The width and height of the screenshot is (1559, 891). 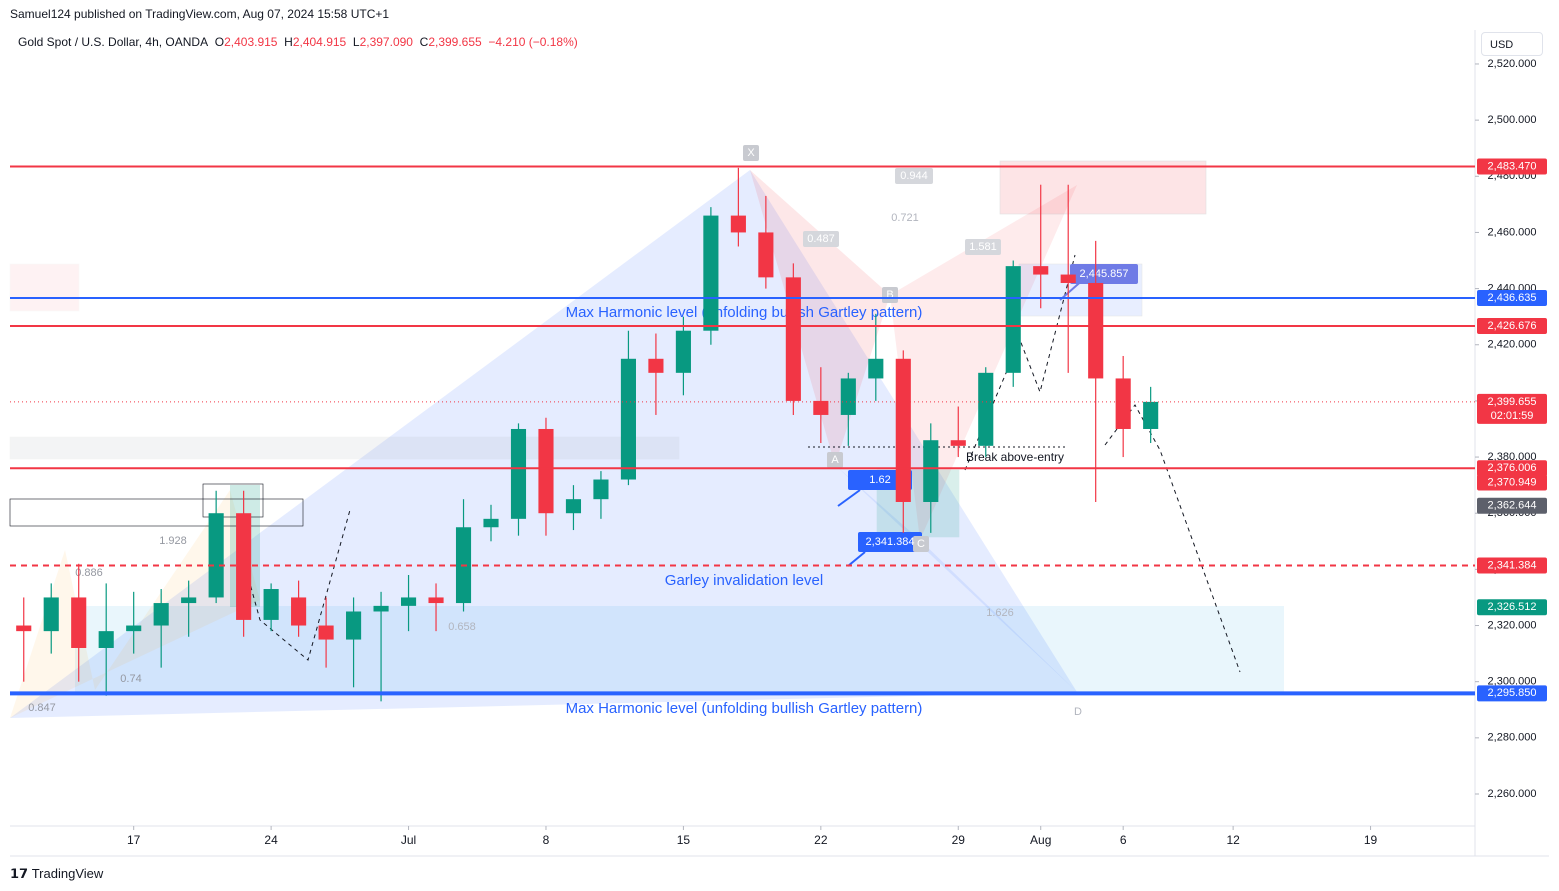 What do you see at coordinates (1040, 840) in the screenshot?
I see `x-tick-label: Aug` at bounding box center [1040, 840].